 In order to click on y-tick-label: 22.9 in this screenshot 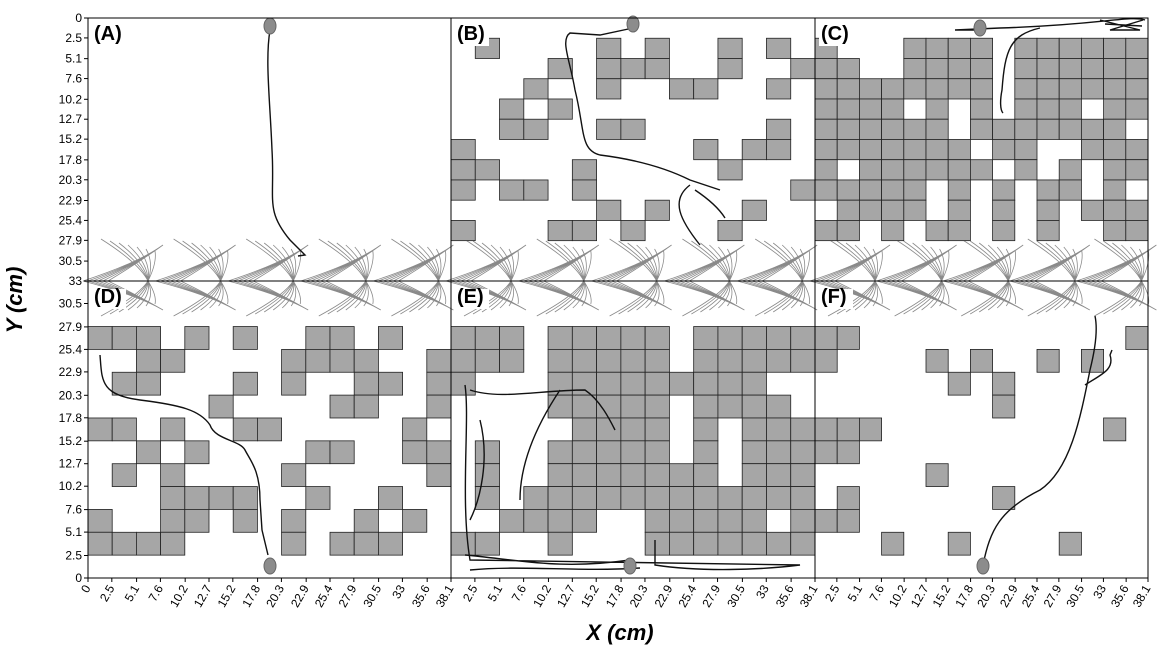, I will do `click(71, 201)`.